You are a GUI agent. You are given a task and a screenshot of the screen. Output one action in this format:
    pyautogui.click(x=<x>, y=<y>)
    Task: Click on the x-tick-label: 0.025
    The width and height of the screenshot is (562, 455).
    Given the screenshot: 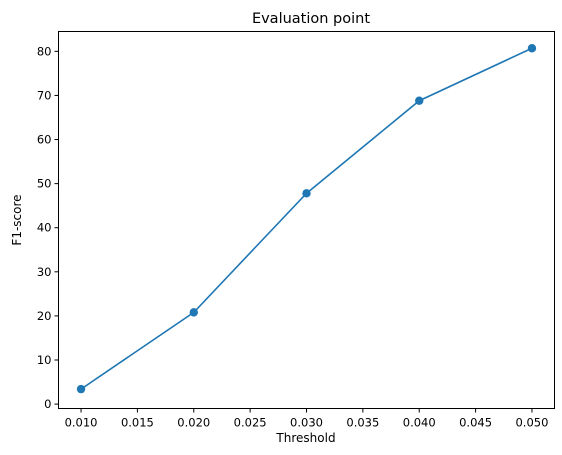 What is the action you would take?
    pyautogui.click(x=250, y=423)
    